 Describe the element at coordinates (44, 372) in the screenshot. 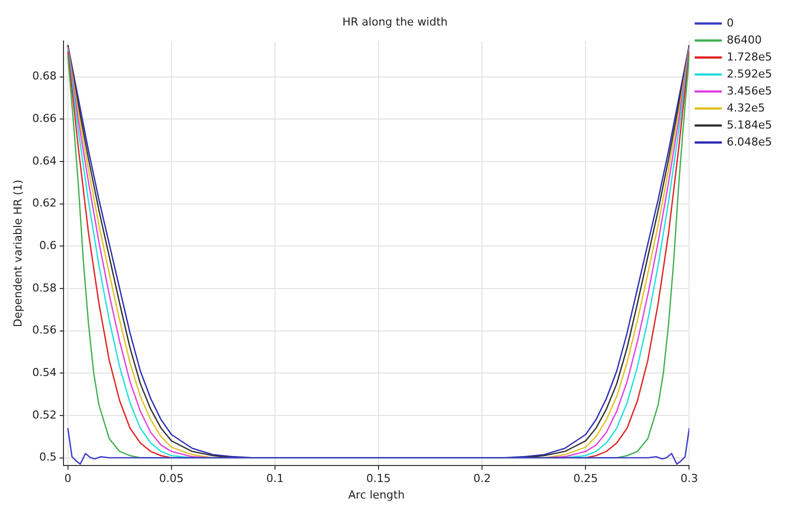

I see `y-tick-label: 0.54` at that location.